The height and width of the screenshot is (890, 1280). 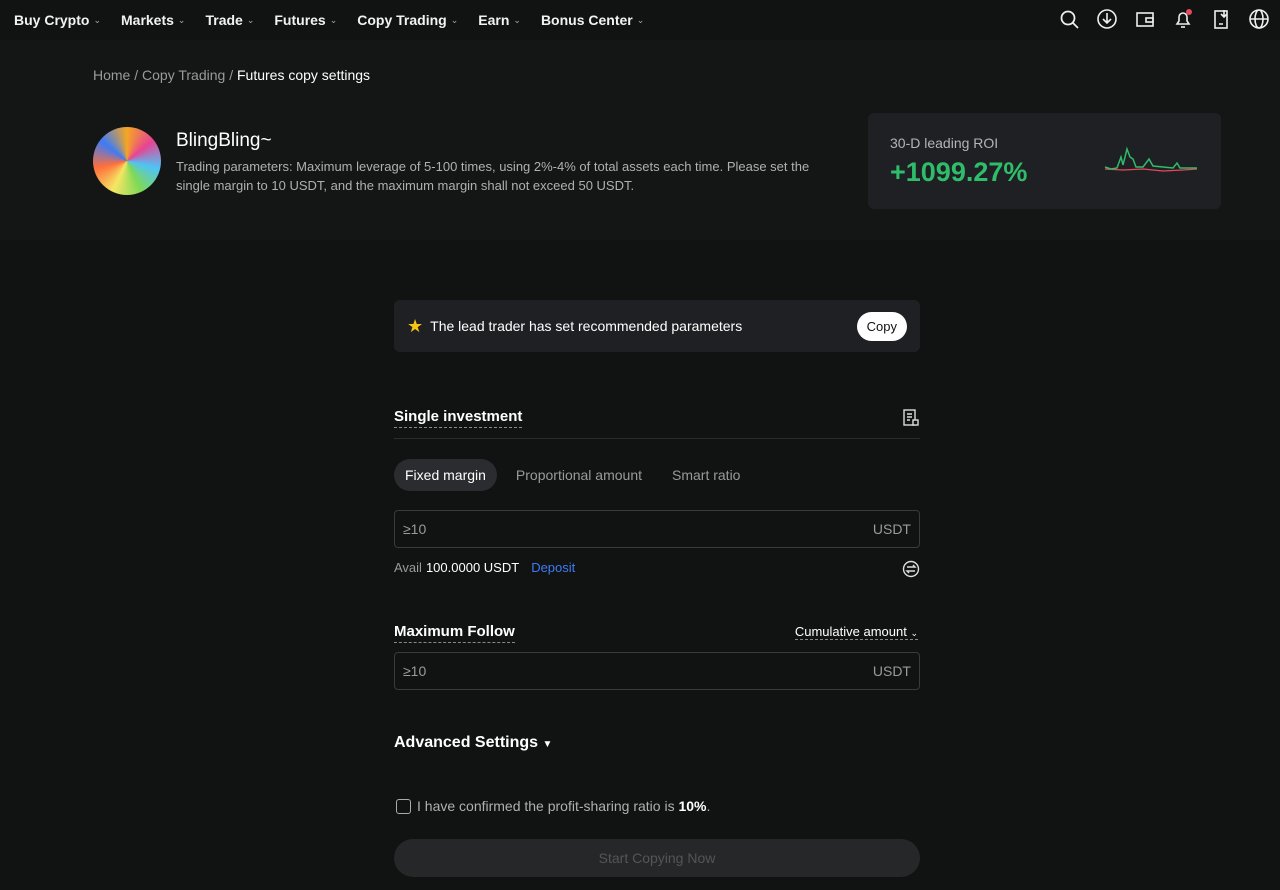 What do you see at coordinates (52, 20) in the screenshot?
I see `nav-label: Buy Crypto` at bounding box center [52, 20].